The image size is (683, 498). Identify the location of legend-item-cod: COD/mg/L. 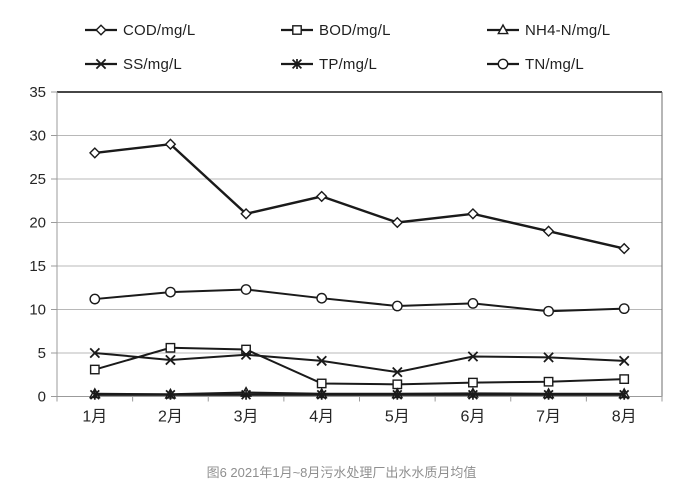
(182, 30).